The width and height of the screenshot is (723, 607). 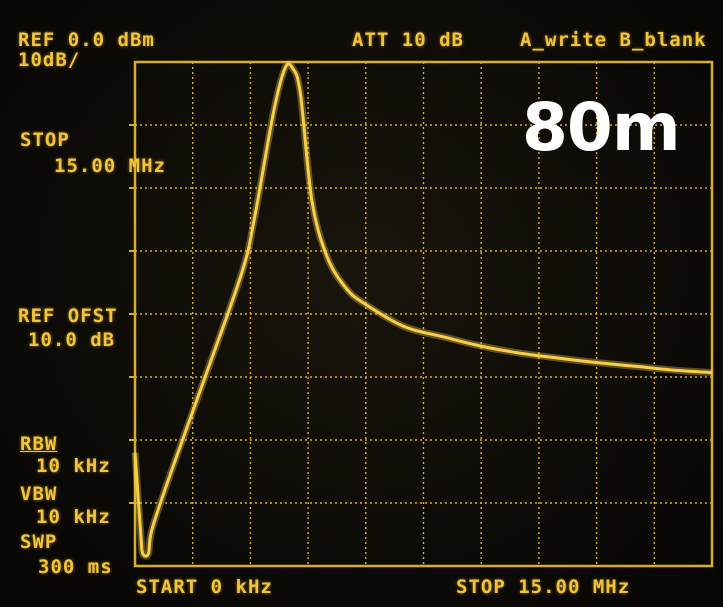 What do you see at coordinates (68, 316) in the screenshot?
I see `ref-offset-label: REF OFST` at bounding box center [68, 316].